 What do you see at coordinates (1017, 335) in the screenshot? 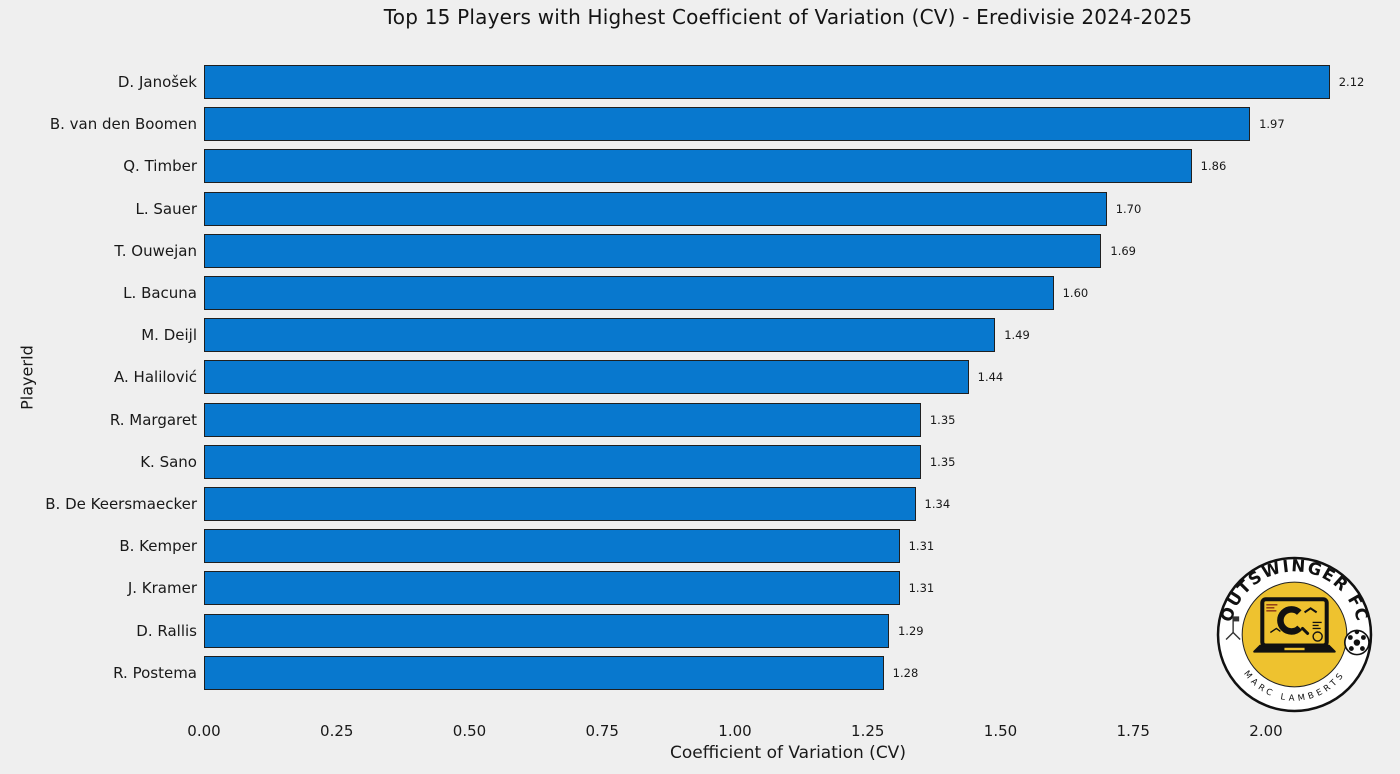
I see `value-label: 1.49` at bounding box center [1017, 335].